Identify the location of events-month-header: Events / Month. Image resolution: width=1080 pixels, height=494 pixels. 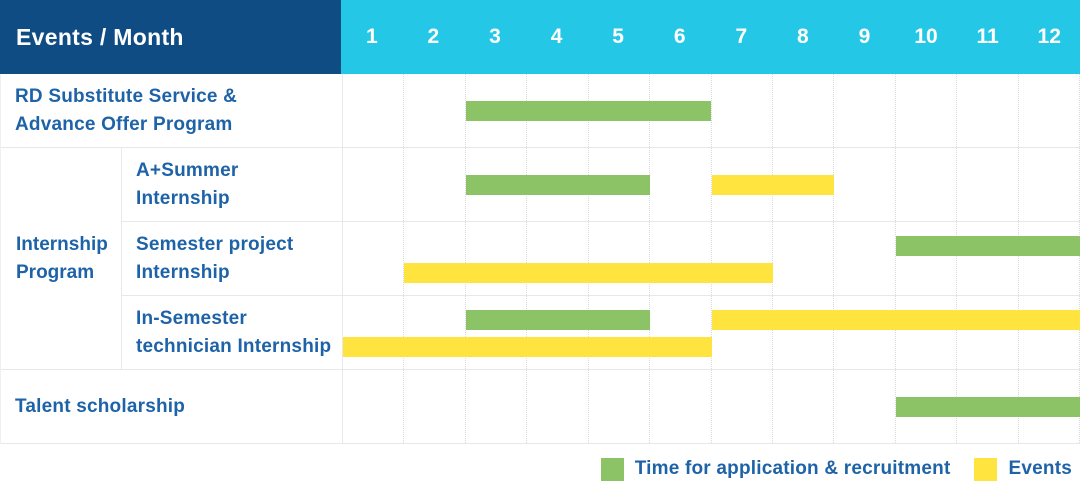
(170, 37).